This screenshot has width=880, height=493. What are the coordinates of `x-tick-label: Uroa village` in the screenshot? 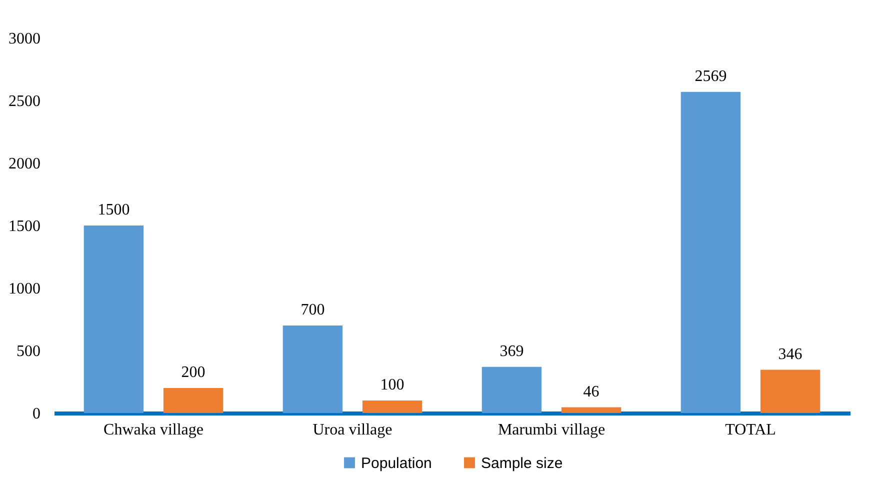 It's located at (352, 430).